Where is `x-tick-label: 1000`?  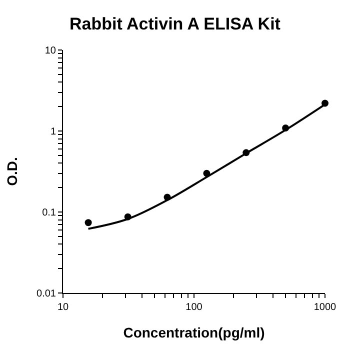
x-tick-label: 1000 is located at coordinates (325, 307).